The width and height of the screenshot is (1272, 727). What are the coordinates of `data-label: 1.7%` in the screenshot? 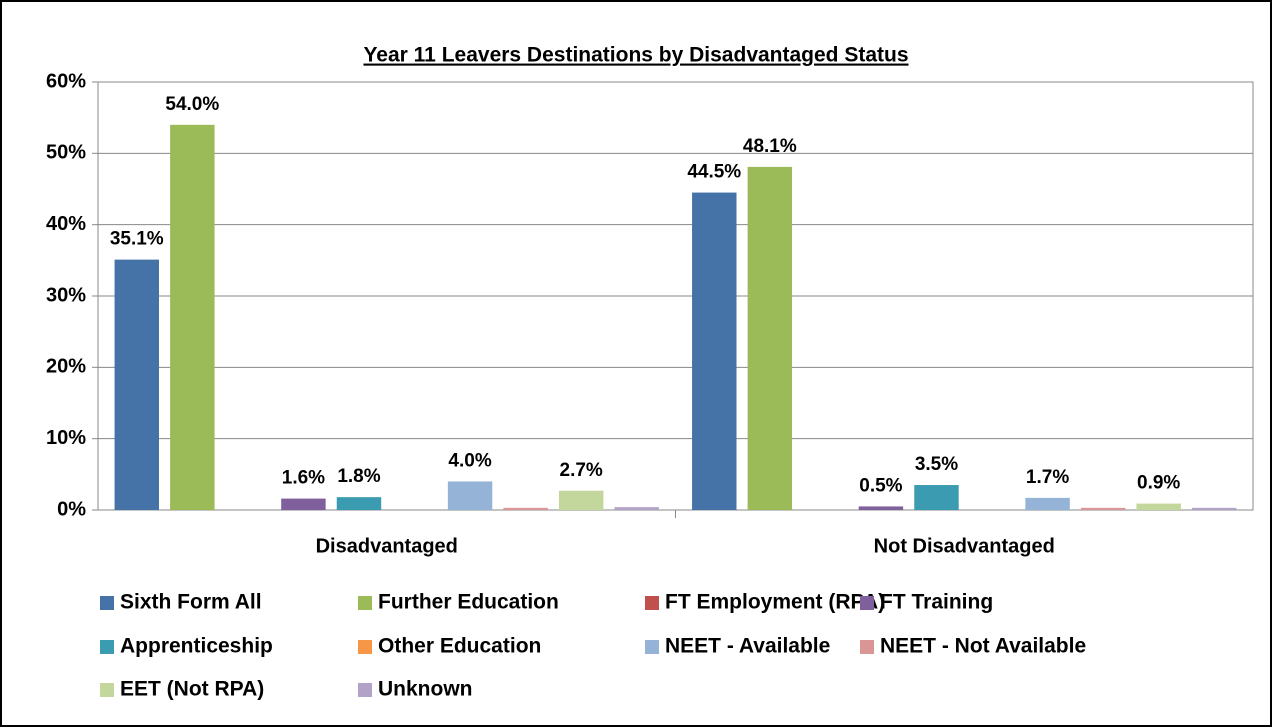 It's located at (1047, 477).